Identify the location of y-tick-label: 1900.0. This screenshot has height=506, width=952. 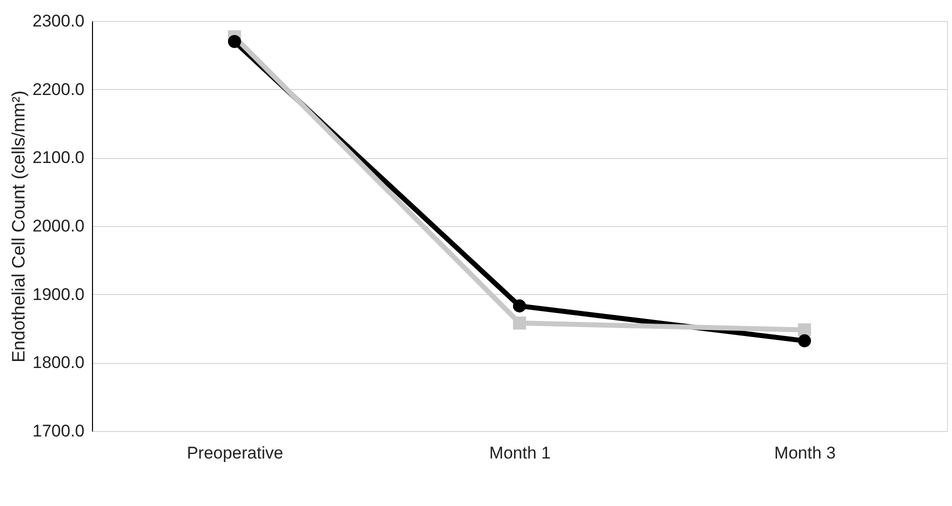
(58, 294).